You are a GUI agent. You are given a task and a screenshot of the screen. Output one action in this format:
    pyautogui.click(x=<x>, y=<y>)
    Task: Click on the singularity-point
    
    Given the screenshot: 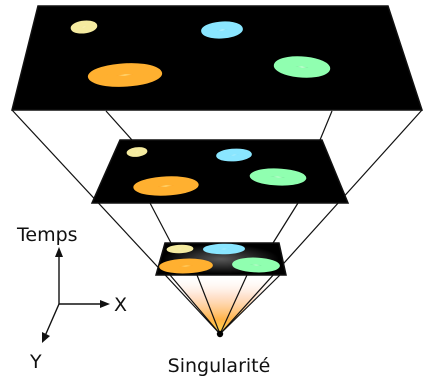 What is the action you would take?
    pyautogui.click(x=220, y=334)
    